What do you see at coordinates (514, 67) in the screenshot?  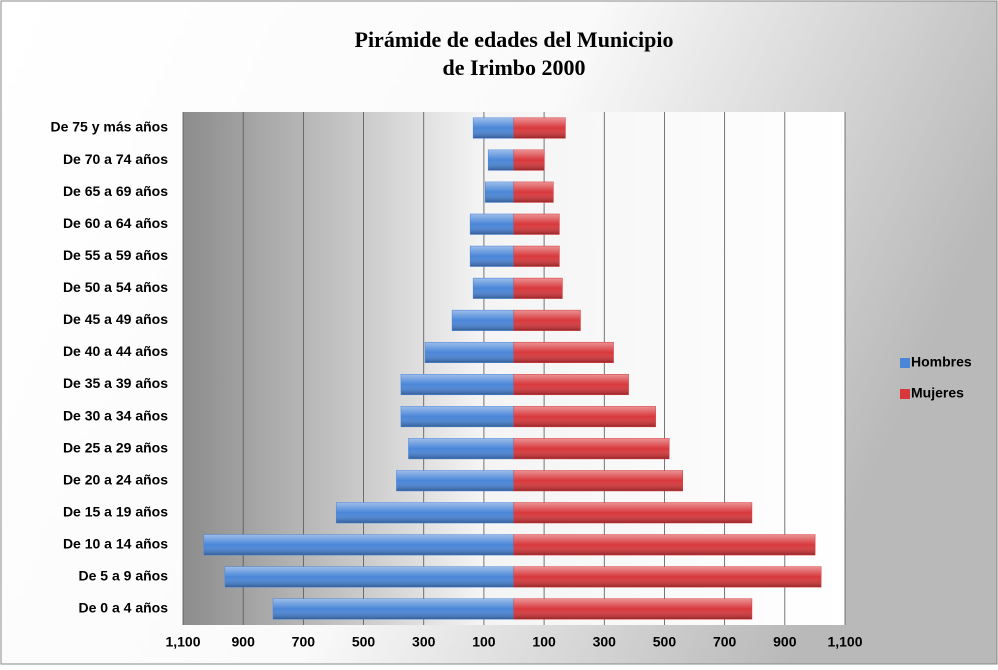 I see `chart-title: de Irimbo 2000` at bounding box center [514, 67].